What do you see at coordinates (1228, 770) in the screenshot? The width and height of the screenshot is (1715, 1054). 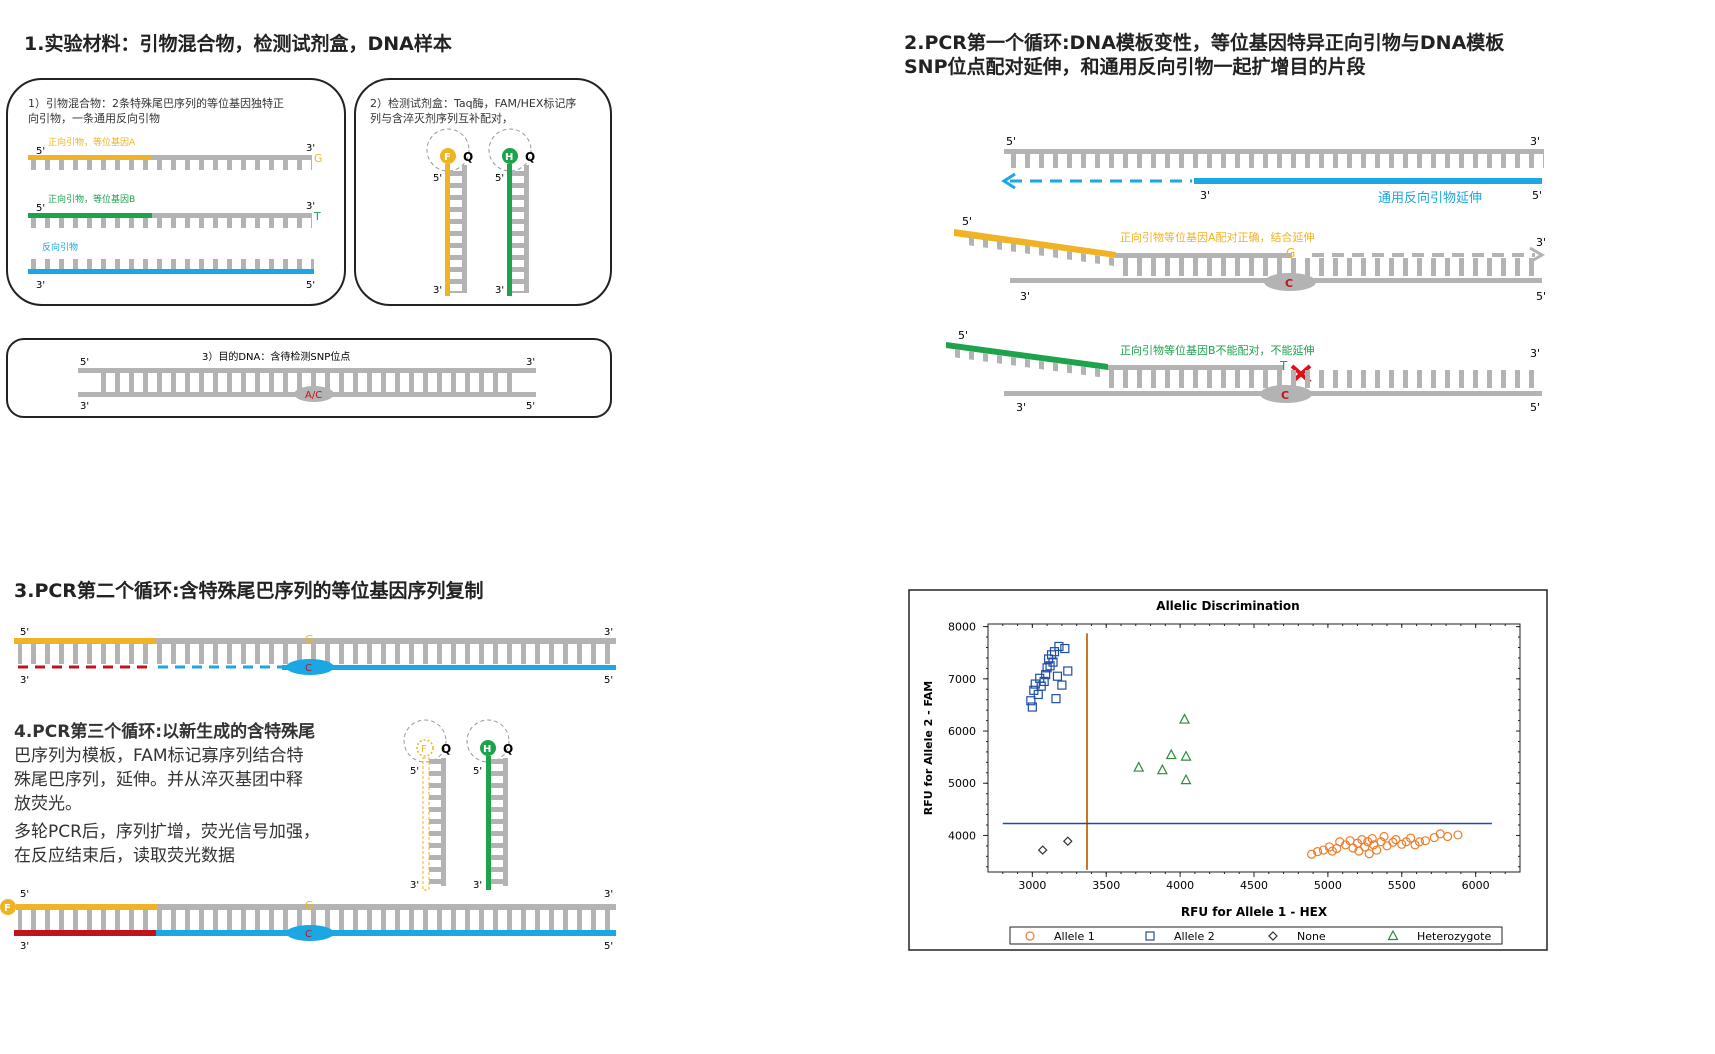 I see `chart-frame` at bounding box center [1228, 770].